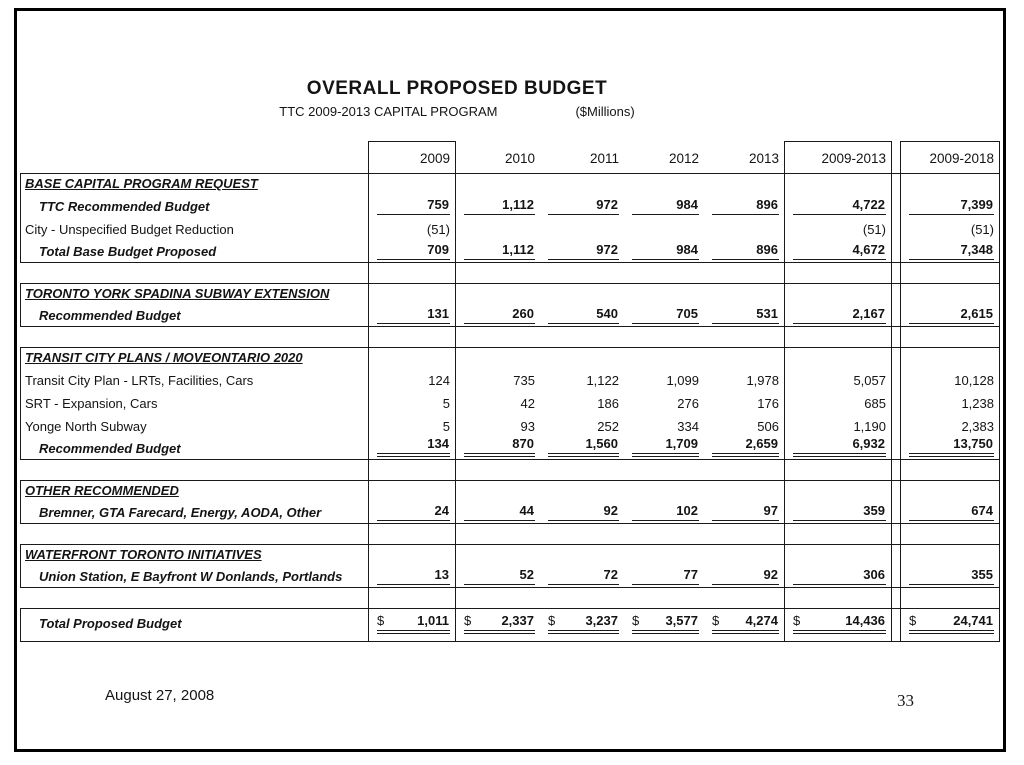 This screenshot has width=1024, height=765. I want to click on cell-value: 334, so click(688, 427).